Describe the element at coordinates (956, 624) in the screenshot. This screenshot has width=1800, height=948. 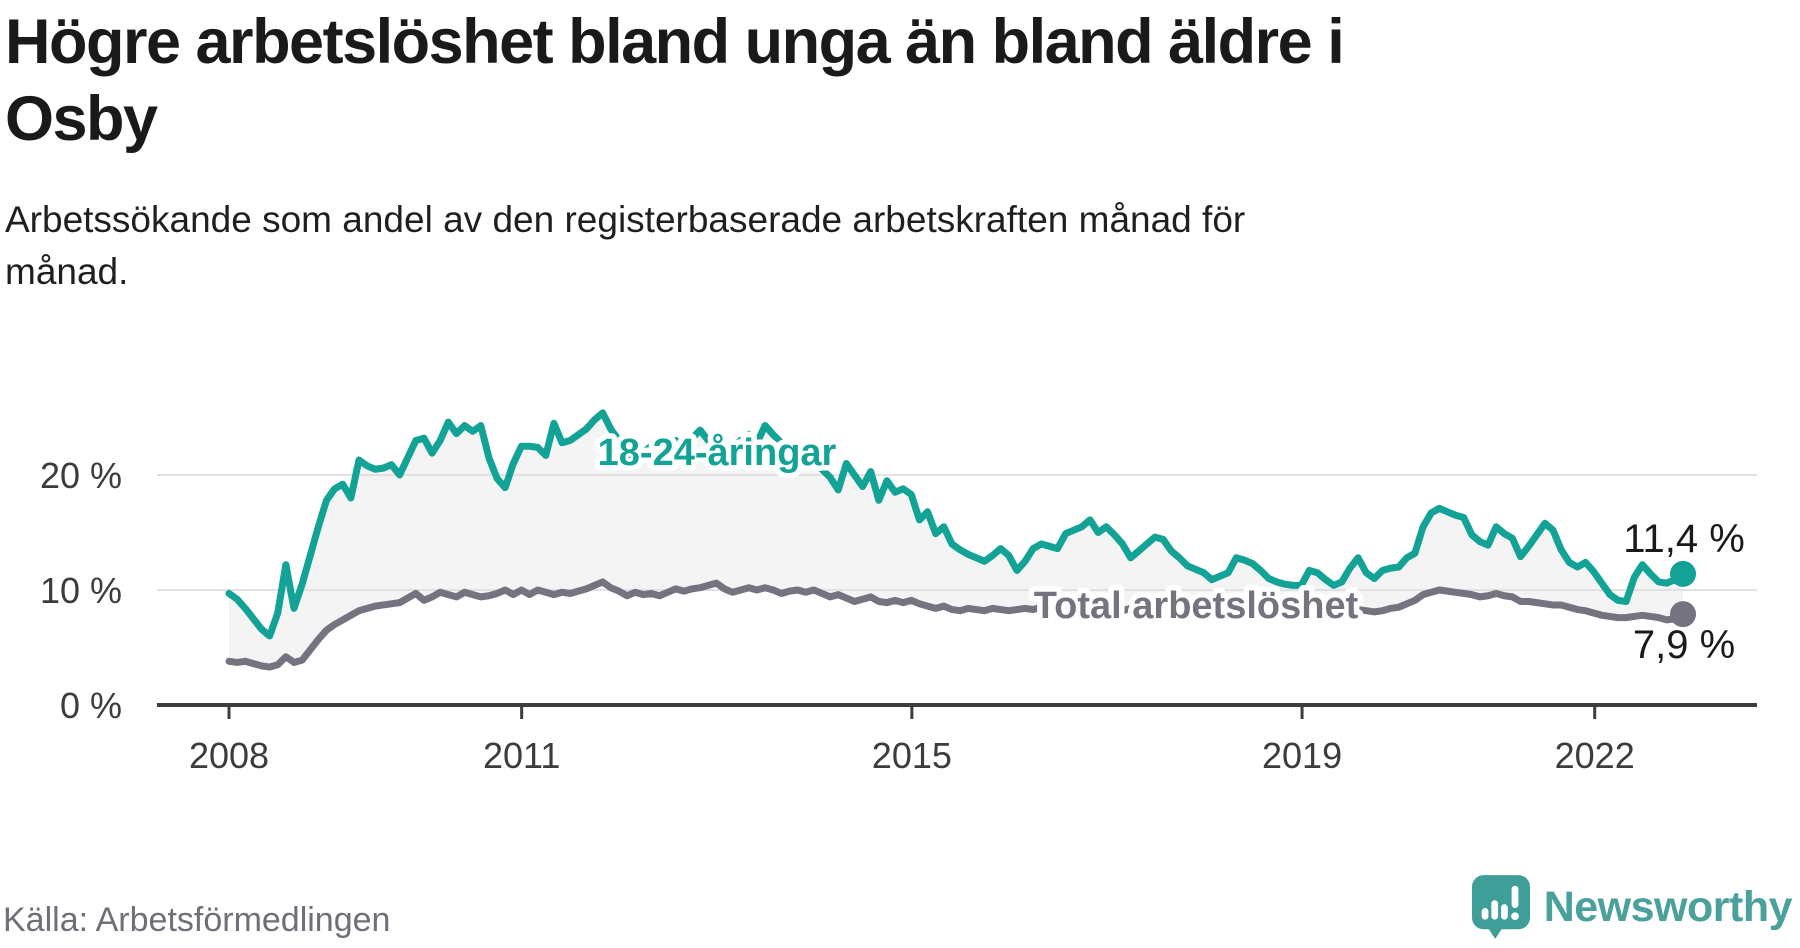
I see `series-line-total` at that location.